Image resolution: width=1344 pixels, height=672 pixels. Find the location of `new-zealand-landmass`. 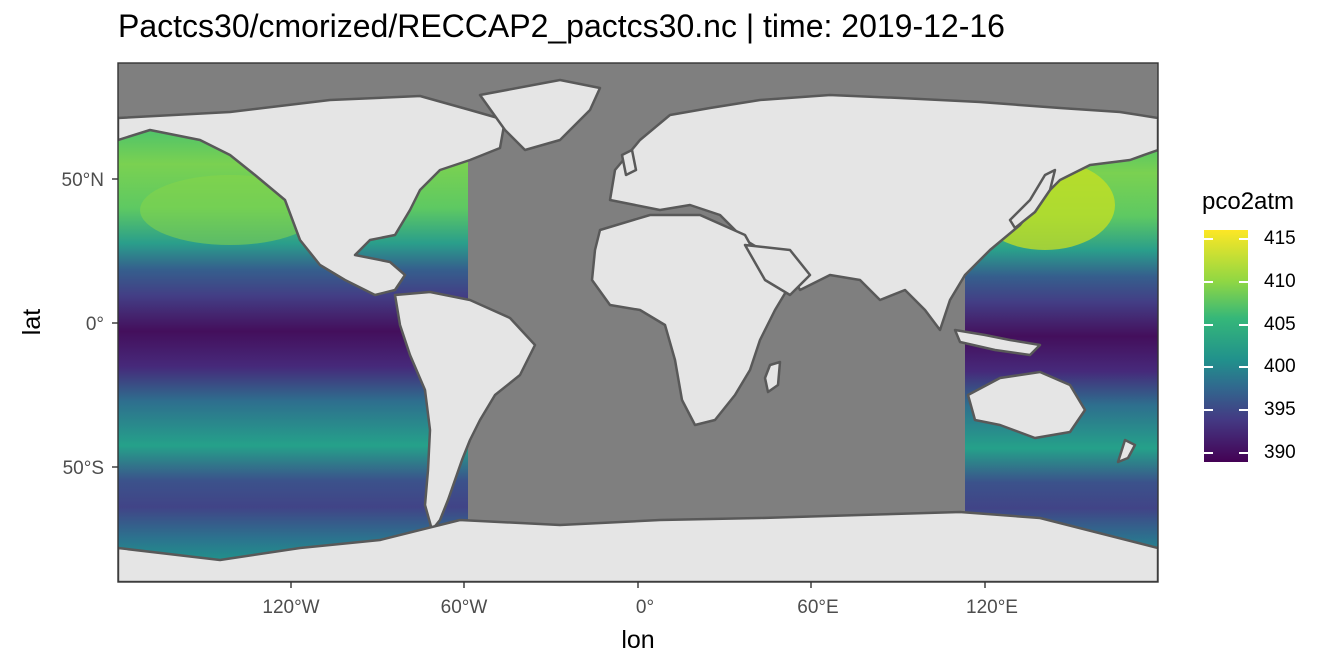

new-zealand-landmass is located at coordinates (1126, 451).